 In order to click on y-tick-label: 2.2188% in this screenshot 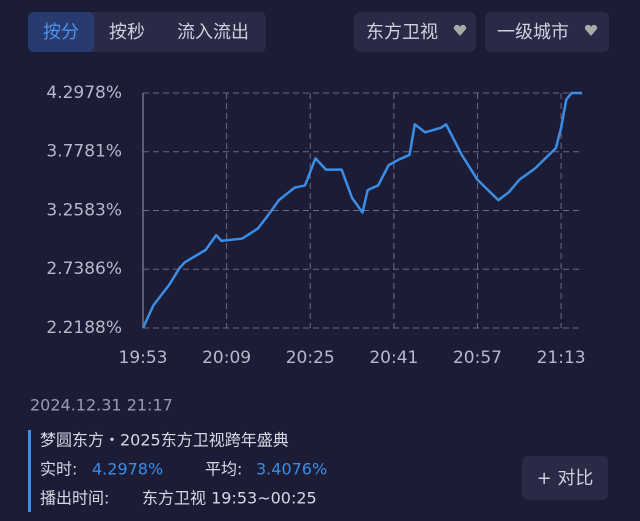, I will do `click(84, 328)`.